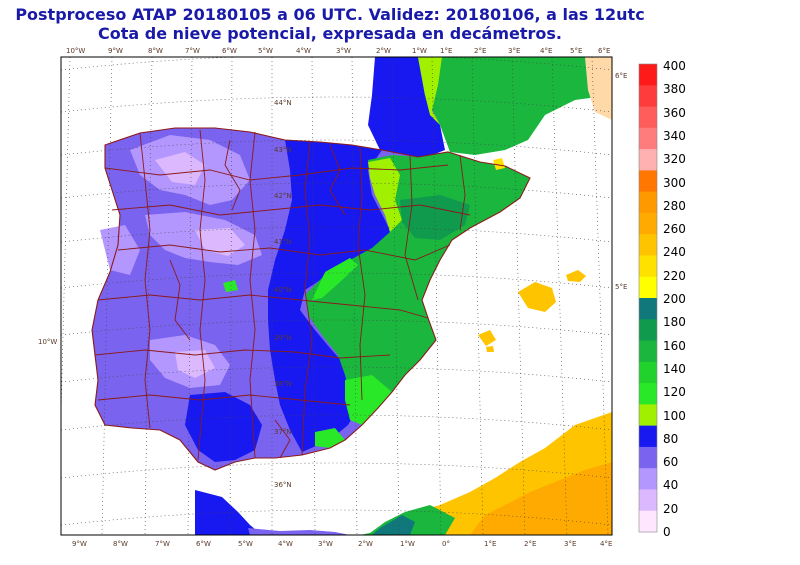 The image size is (800, 565). I want to click on africa-blue-west, so click(228, 512).